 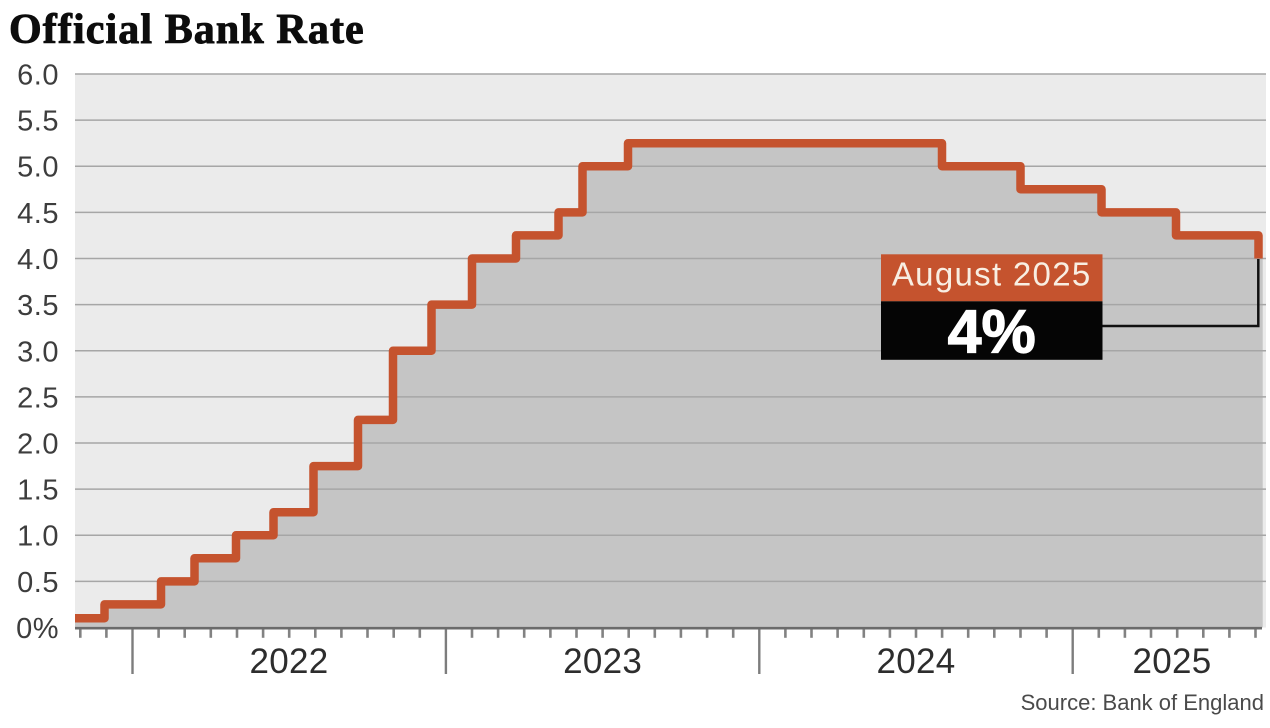 I want to click on svg-text: 6.0, so click(x=38, y=76).